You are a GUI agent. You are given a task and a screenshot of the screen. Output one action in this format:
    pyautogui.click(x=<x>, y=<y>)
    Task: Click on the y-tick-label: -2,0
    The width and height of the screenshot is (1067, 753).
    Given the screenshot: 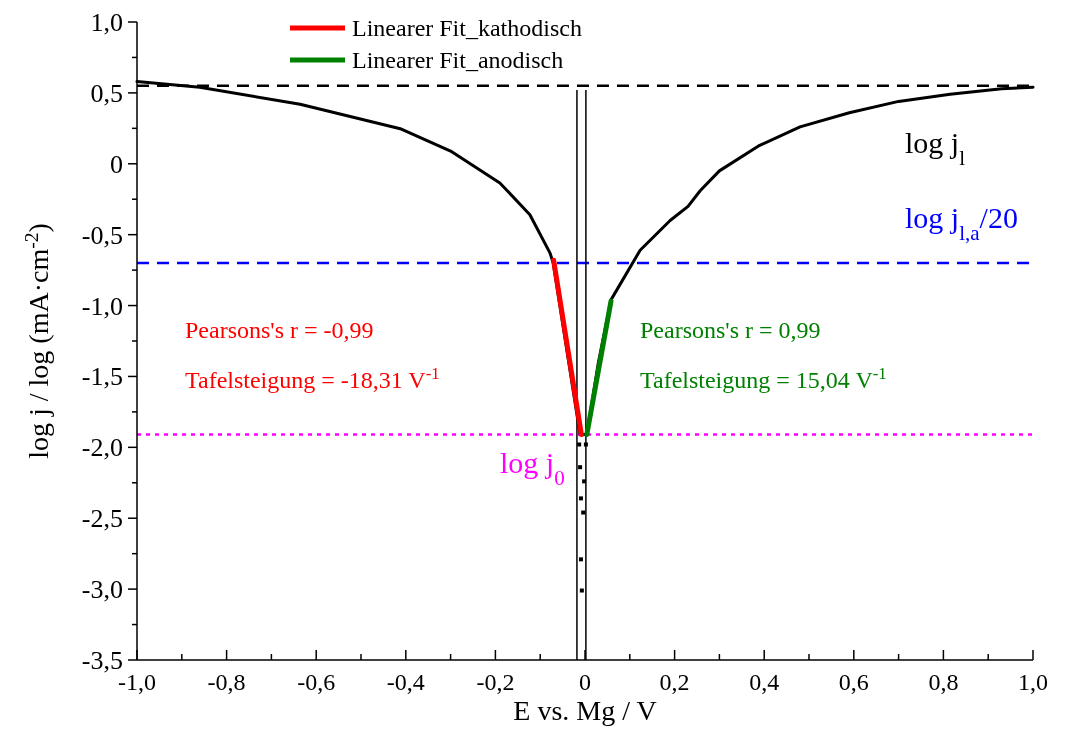 What is the action you would take?
    pyautogui.click(x=102, y=448)
    